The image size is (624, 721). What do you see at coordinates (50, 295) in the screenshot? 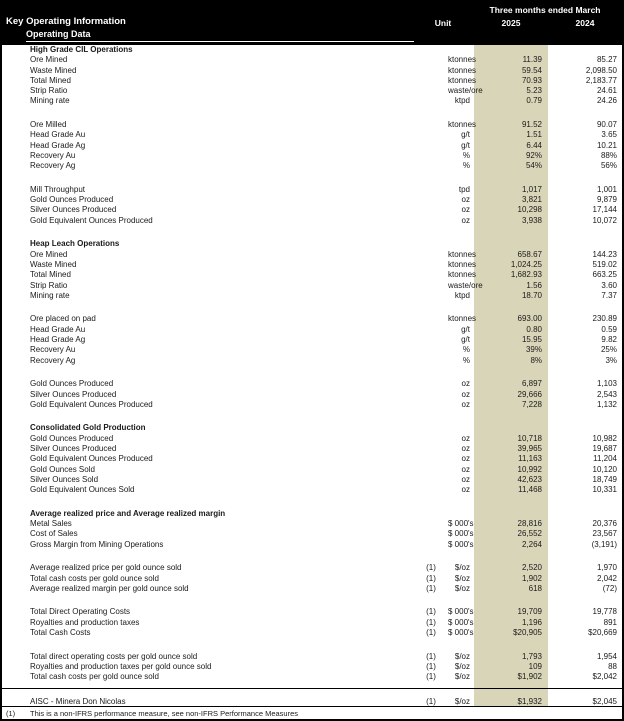
I see `row-label: Mining rate` at bounding box center [50, 295].